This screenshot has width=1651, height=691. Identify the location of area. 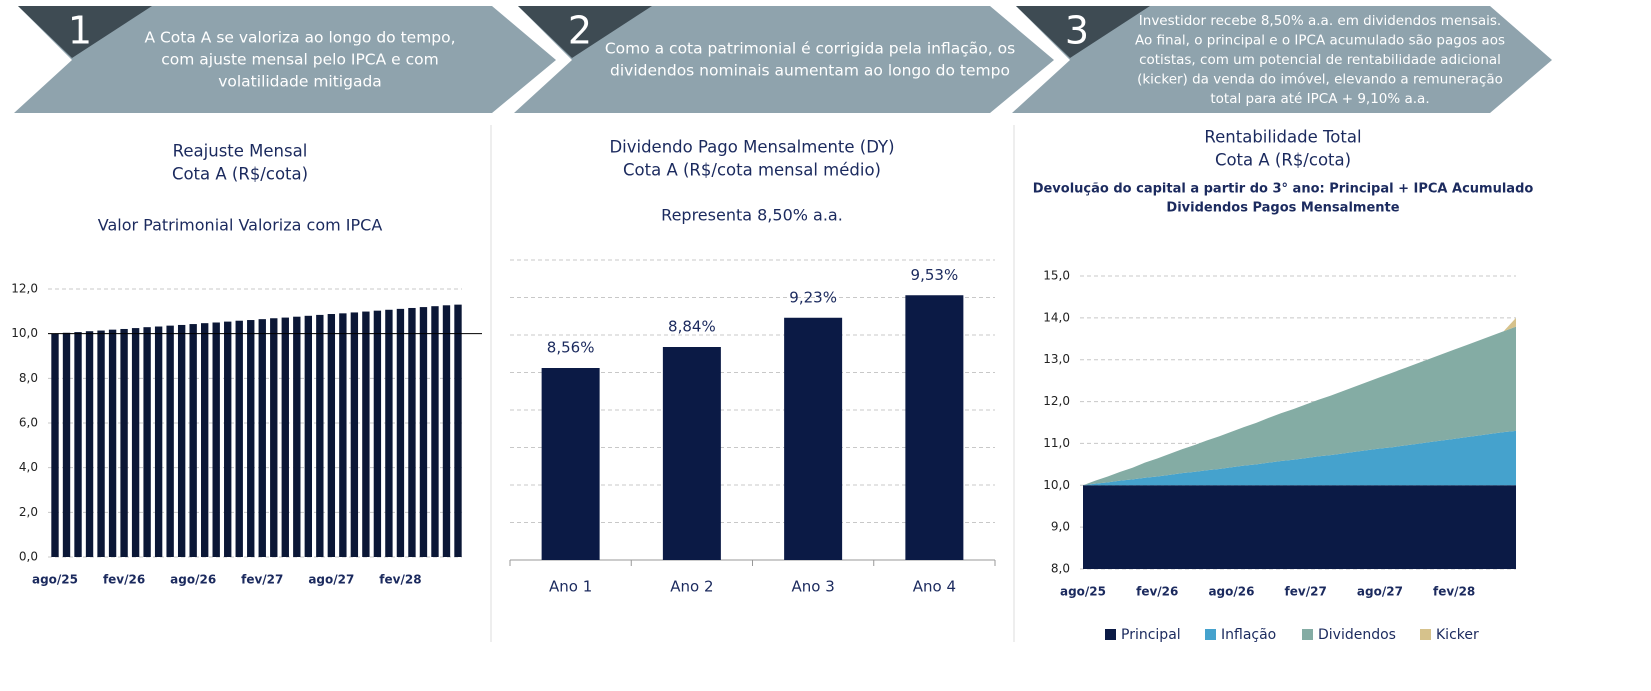
(1299, 527).